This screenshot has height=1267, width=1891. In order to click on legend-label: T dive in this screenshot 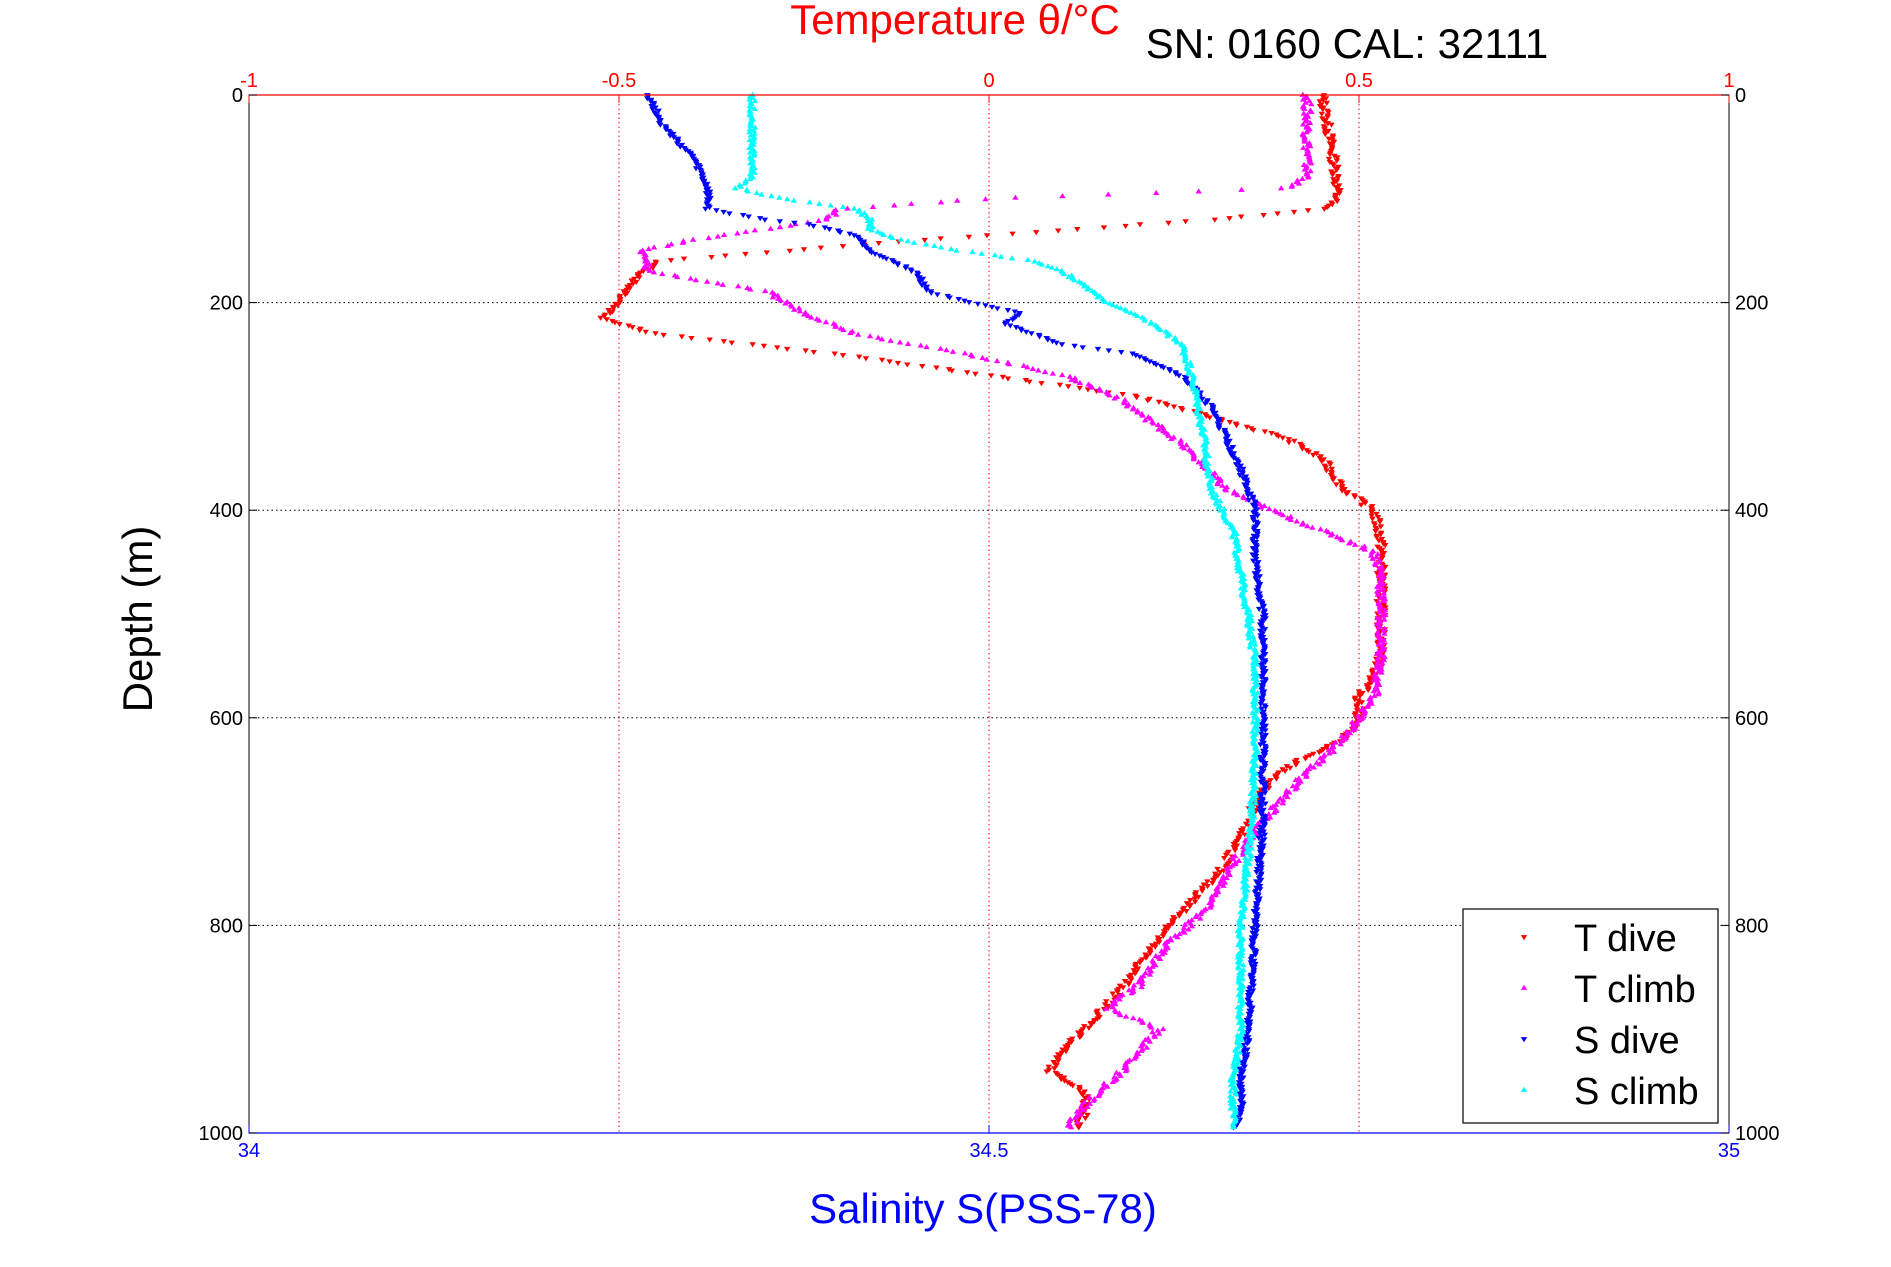, I will do `click(1625, 939)`.